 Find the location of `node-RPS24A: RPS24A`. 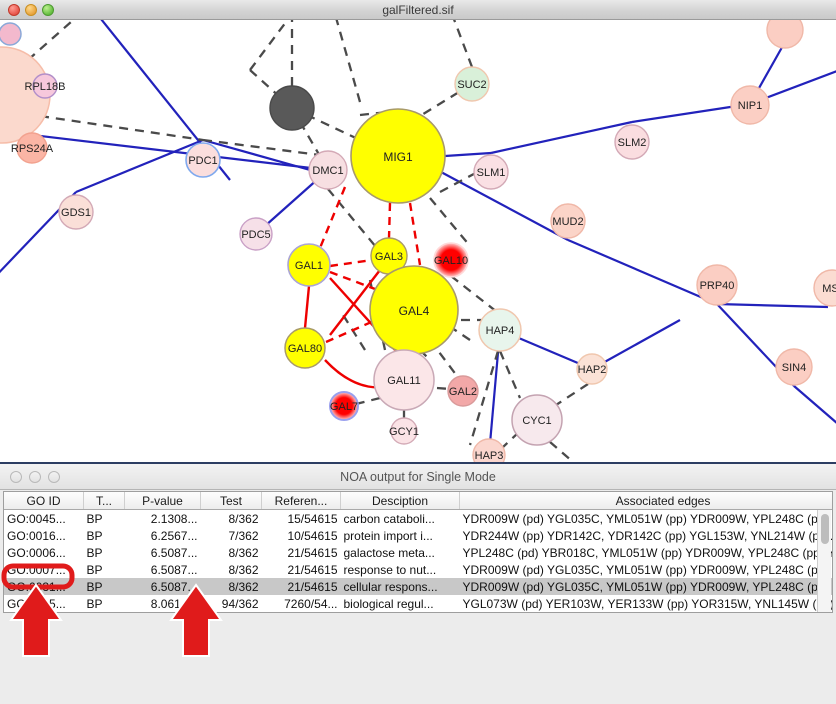

node-RPS24A: RPS24A is located at coordinates (32, 148).